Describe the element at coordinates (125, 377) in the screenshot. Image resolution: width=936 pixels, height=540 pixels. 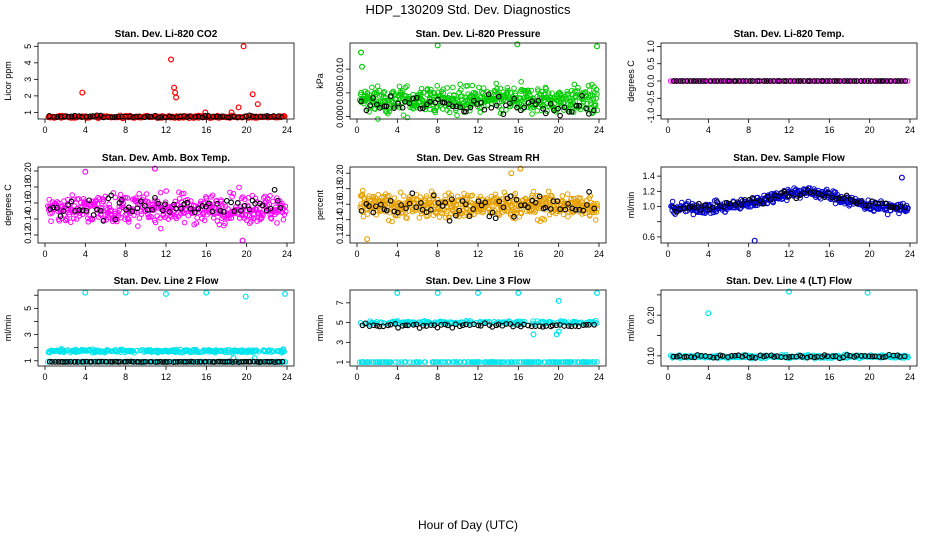
I see `x-tick-label: 8` at that location.